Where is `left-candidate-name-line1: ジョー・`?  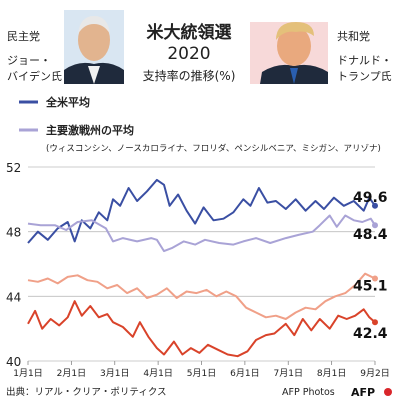
left-candidate-name-line1: ジョー・ is located at coordinates (29, 60).